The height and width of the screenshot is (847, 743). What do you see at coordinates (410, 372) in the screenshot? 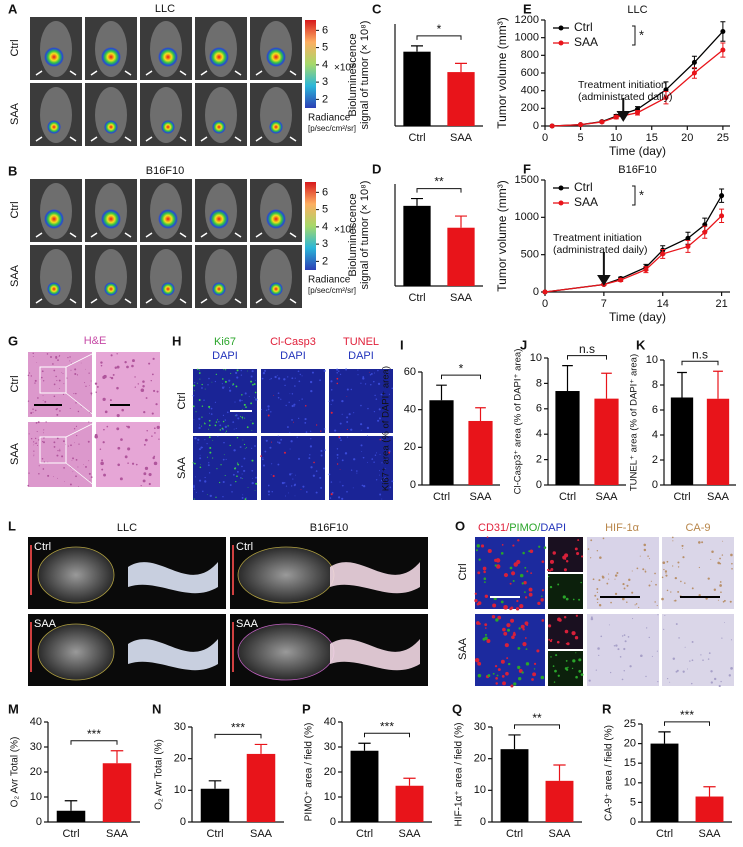
I see `y-tick-label: 60` at bounding box center [410, 372].